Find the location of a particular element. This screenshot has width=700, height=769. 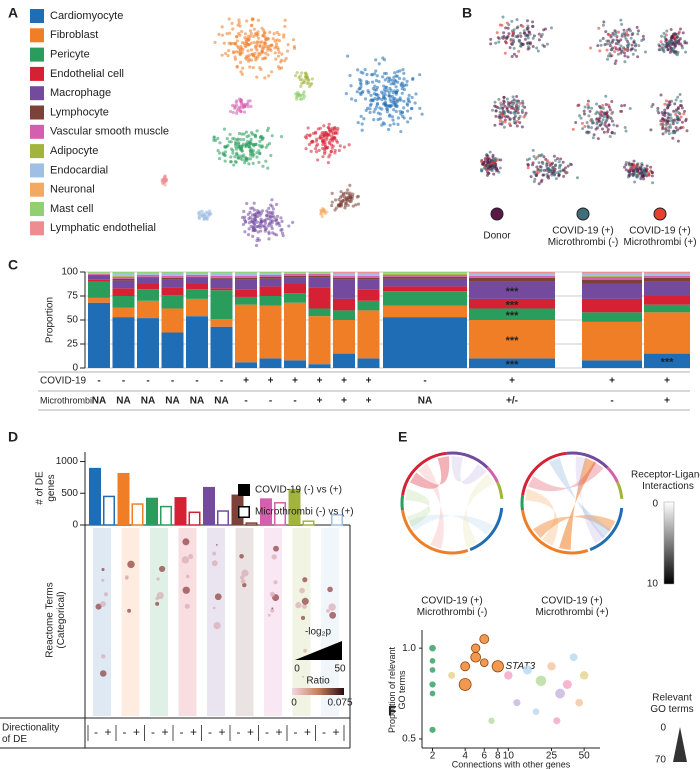

panel-letter: A is located at coordinates (13, 13).